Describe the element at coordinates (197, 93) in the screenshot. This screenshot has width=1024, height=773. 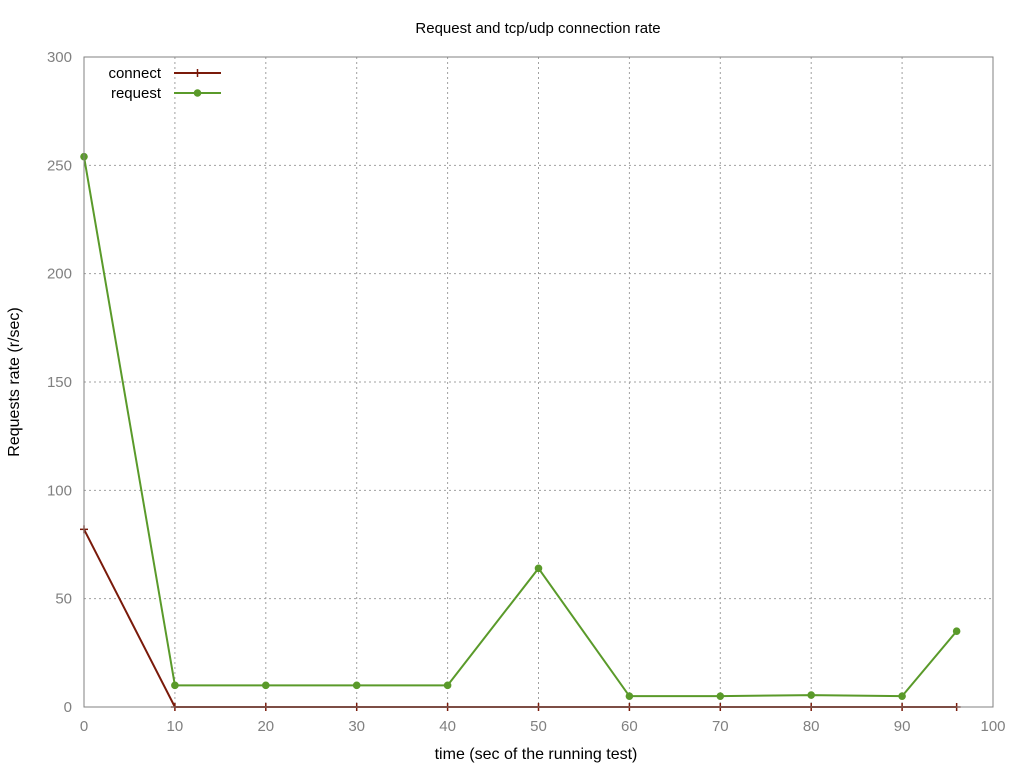
I see `legend-marker-request` at that location.